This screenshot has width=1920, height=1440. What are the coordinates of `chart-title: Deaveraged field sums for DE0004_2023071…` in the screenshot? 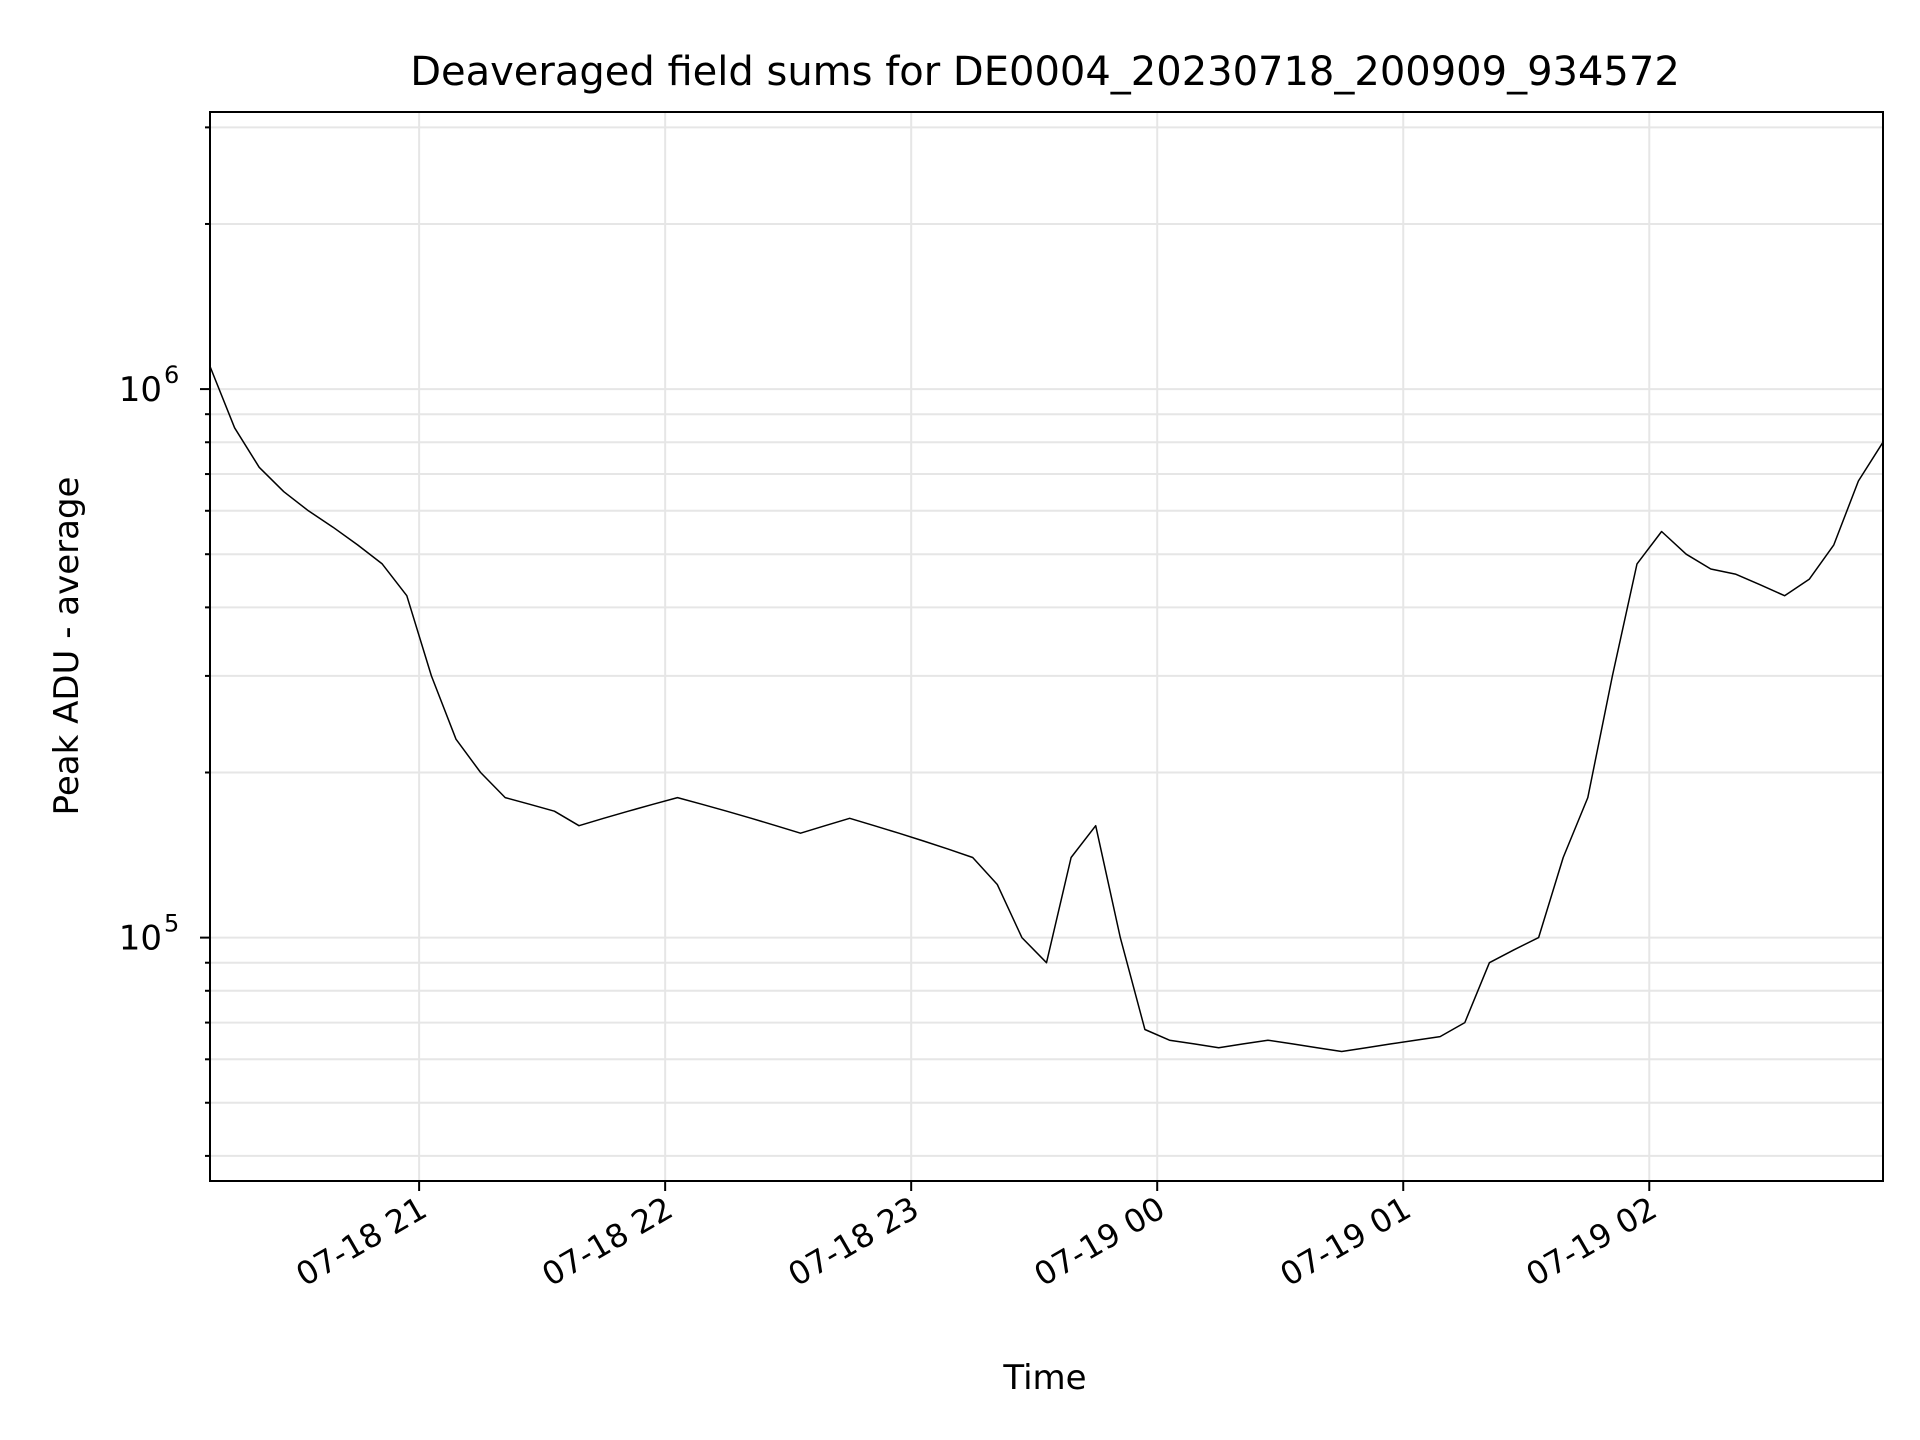 It's located at (1045, 72).